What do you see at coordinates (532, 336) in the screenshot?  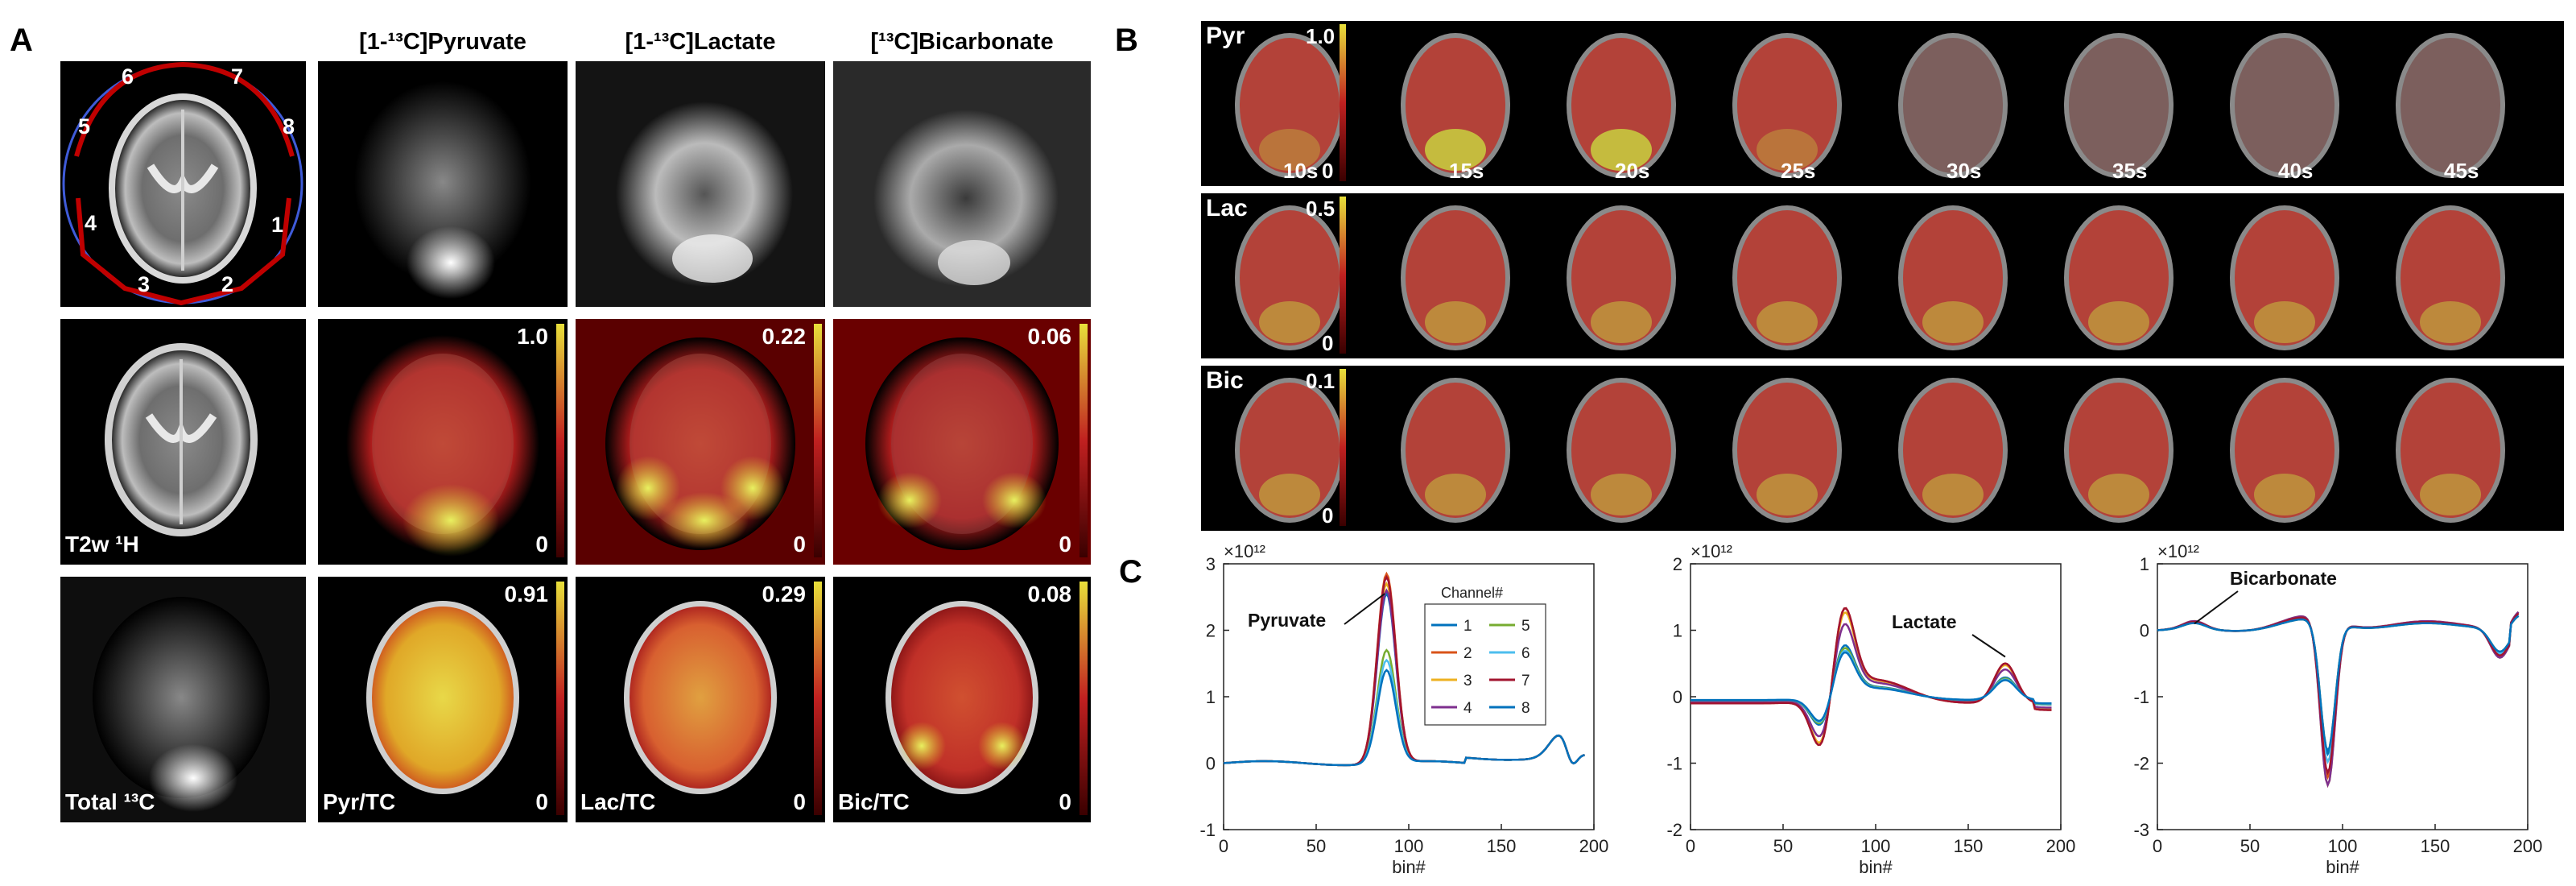 I see `pyruvate-max: 1.0` at bounding box center [532, 336].